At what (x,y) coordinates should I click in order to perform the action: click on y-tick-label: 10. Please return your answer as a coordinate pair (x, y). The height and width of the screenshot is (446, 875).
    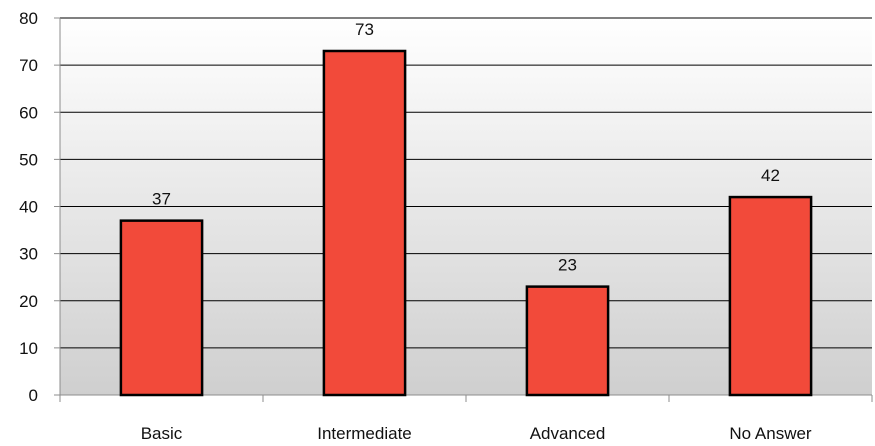
    Looking at the image, I should click on (28, 348).